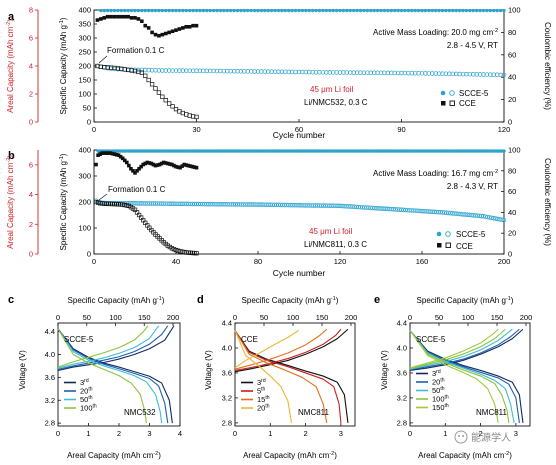 Image resolution: width=556 pixels, height=465 pixels. Describe the element at coordinates (504, 261) in the screenshot. I see `x-tick-label: 200` at that location.